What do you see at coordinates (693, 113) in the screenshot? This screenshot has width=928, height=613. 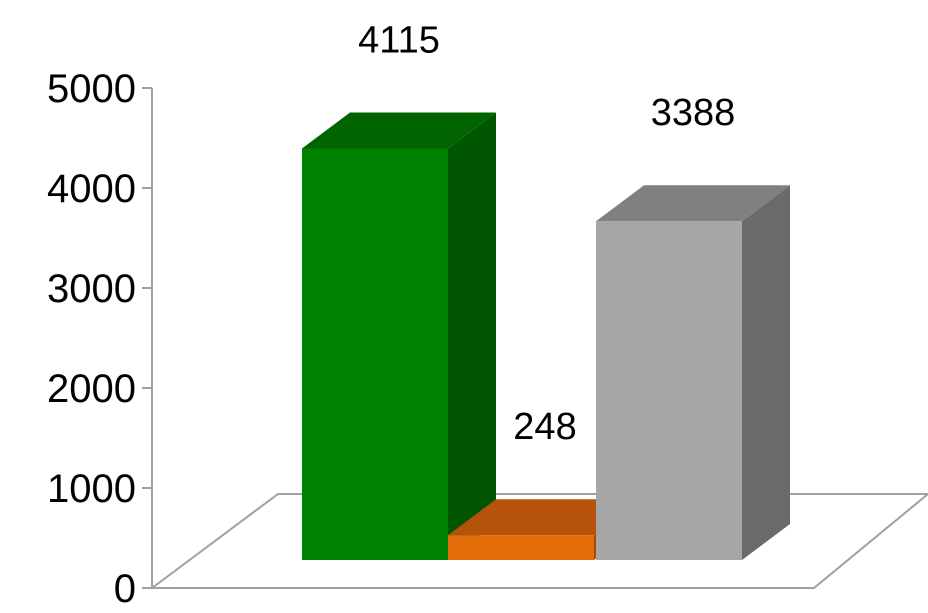 I see `data-label: 3388` at bounding box center [693, 113].